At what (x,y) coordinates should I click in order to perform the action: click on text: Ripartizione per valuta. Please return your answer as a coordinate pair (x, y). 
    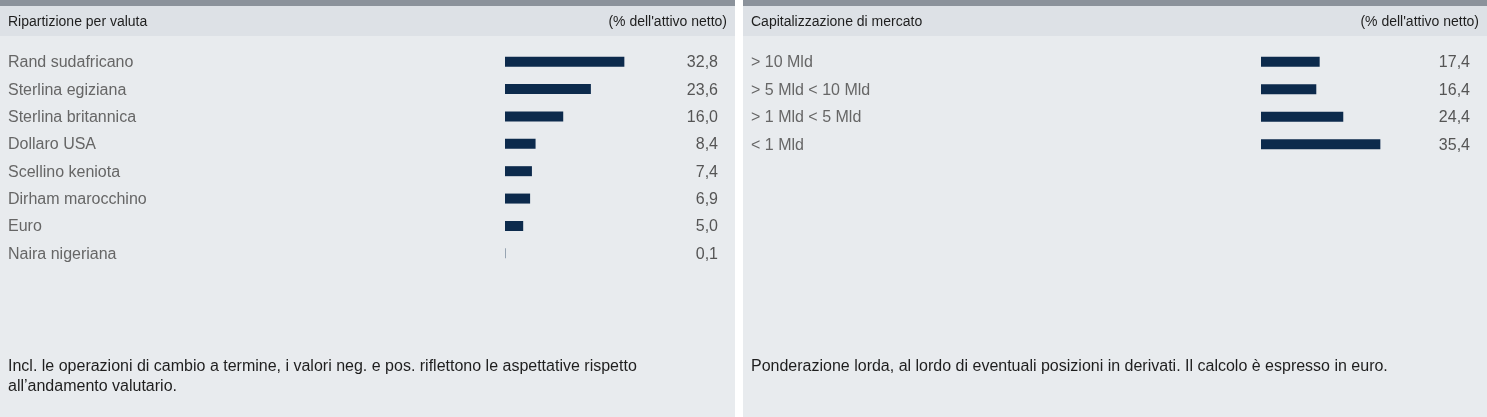
    Looking at the image, I should click on (78, 21).